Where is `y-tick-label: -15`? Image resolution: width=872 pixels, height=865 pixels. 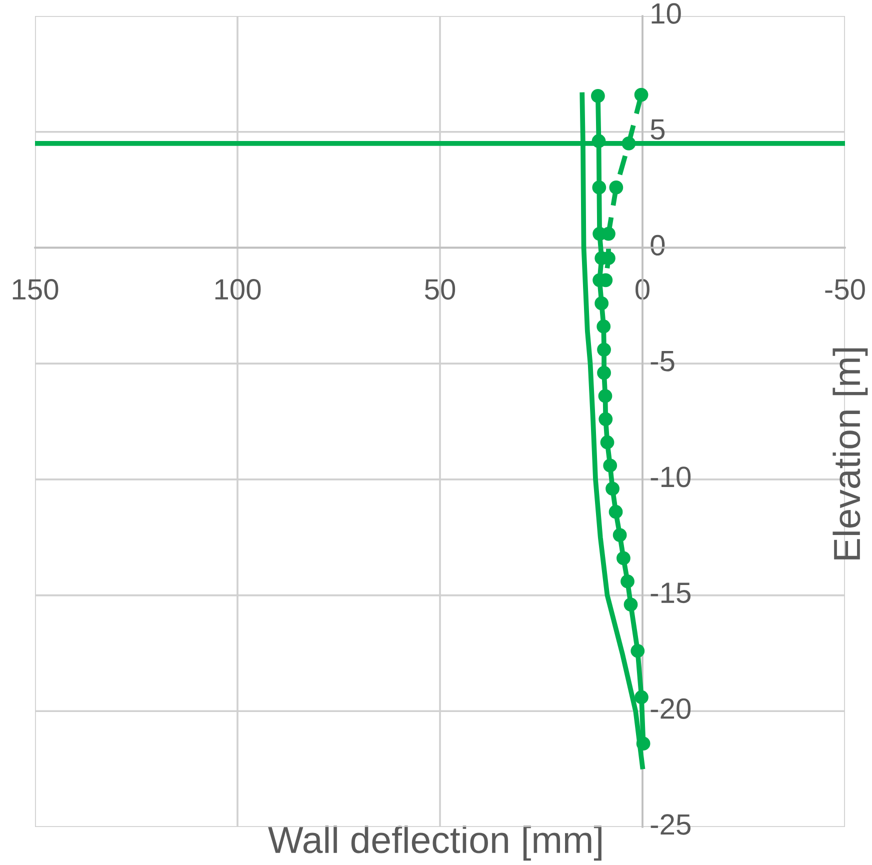 y-tick-label: -15 is located at coordinates (670, 593).